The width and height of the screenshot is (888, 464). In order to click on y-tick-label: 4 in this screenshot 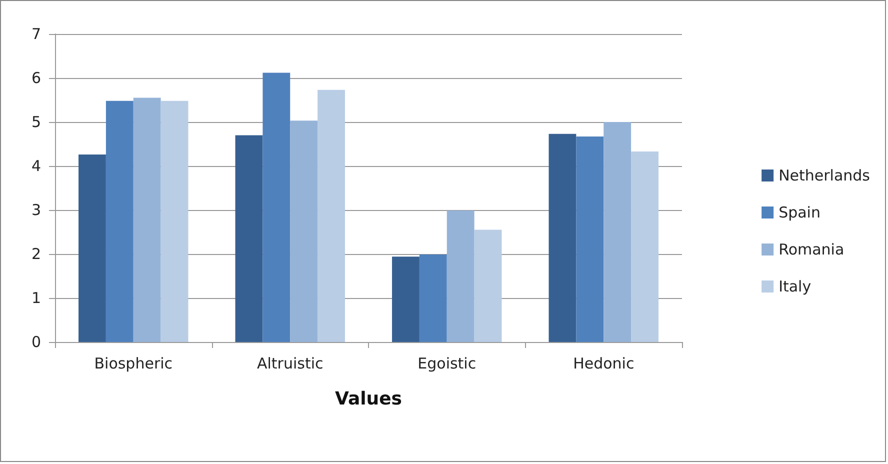, I will do `click(36, 166)`.